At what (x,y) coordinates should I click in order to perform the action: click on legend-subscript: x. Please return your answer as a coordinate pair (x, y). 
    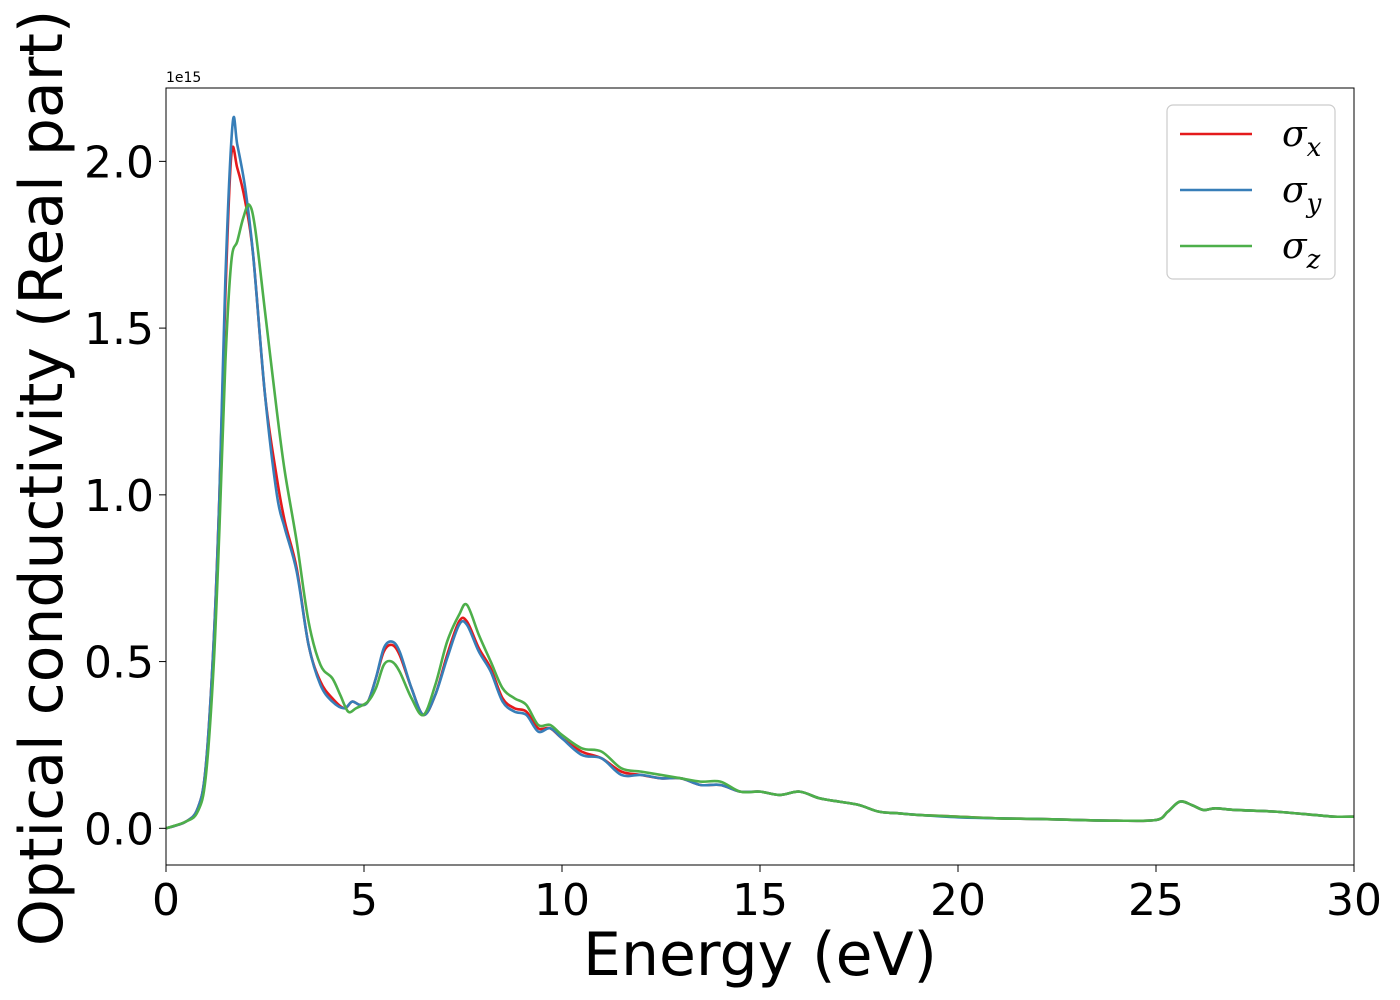
    Looking at the image, I should click on (1314, 148).